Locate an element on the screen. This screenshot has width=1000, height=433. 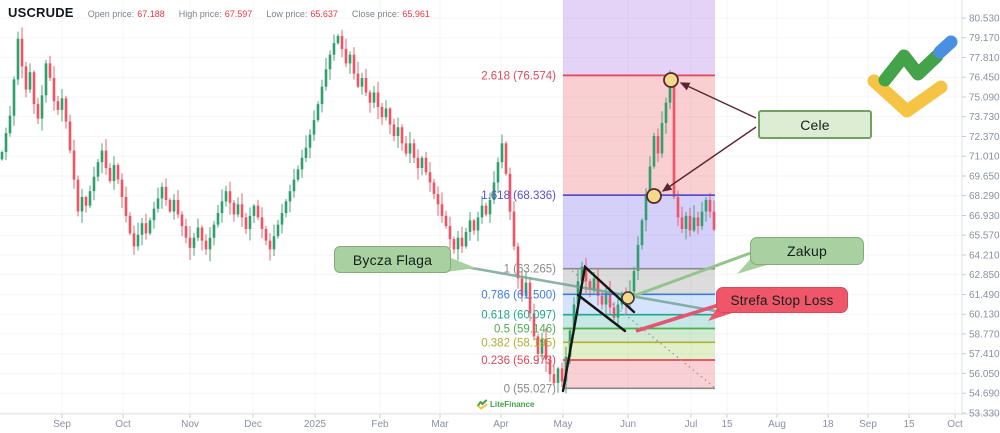
stat-value: 65.961 is located at coordinates (416, 14).